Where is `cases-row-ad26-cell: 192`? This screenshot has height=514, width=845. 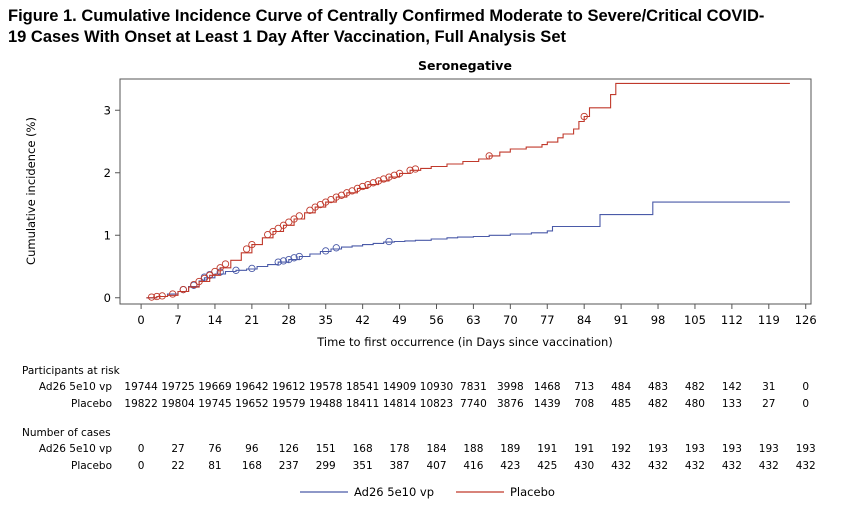
cases-row-ad26-cell: 192 is located at coordinates (621, 449).